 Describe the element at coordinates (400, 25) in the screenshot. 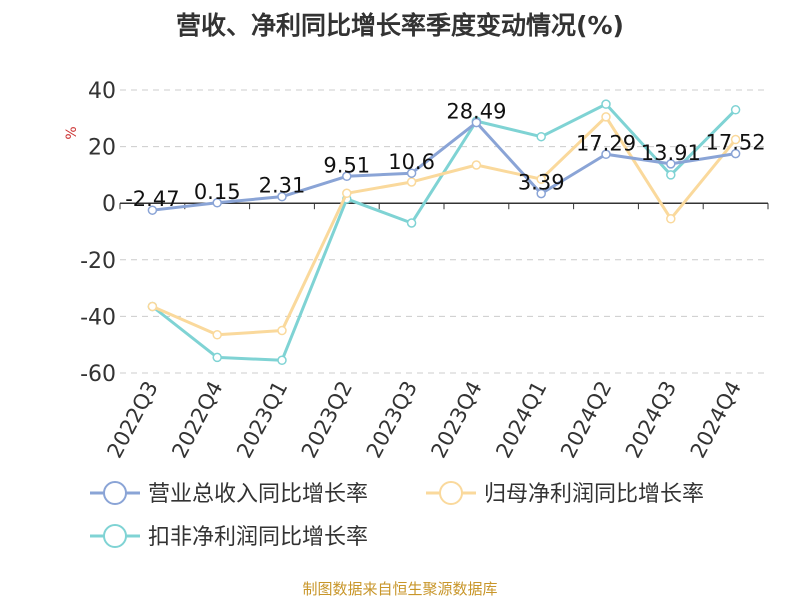

I see `chart-title: 营收、净利同比增长率季度变动情况(%)` at that location.